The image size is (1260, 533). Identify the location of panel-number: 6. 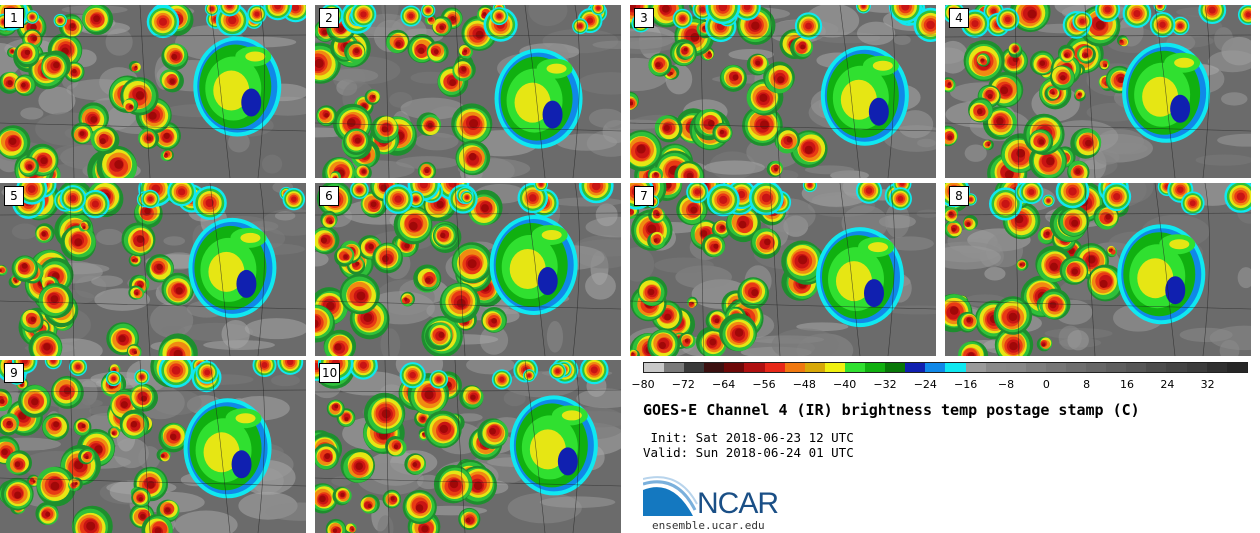
(329, 196).